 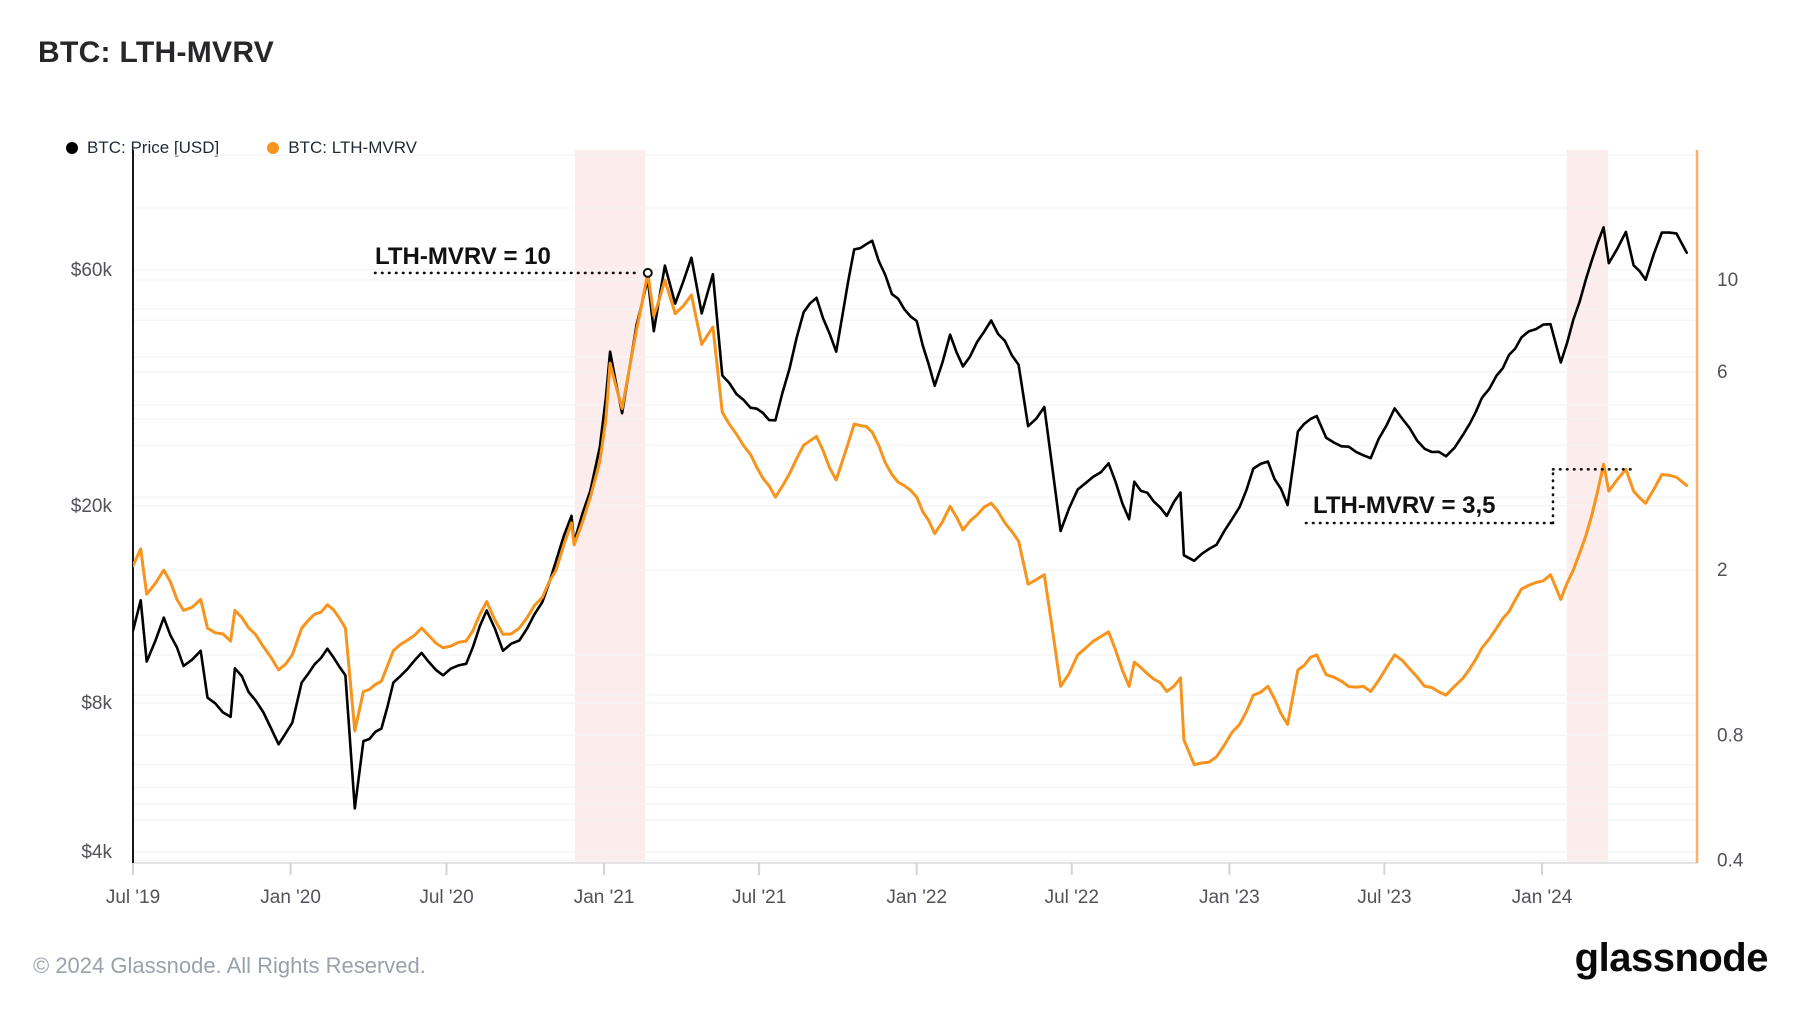 What do you see at coordinates (156, 52) in the screenshot?
I see `page-title: BTC: LTH-MVRV` at bounding box center [156, 52].